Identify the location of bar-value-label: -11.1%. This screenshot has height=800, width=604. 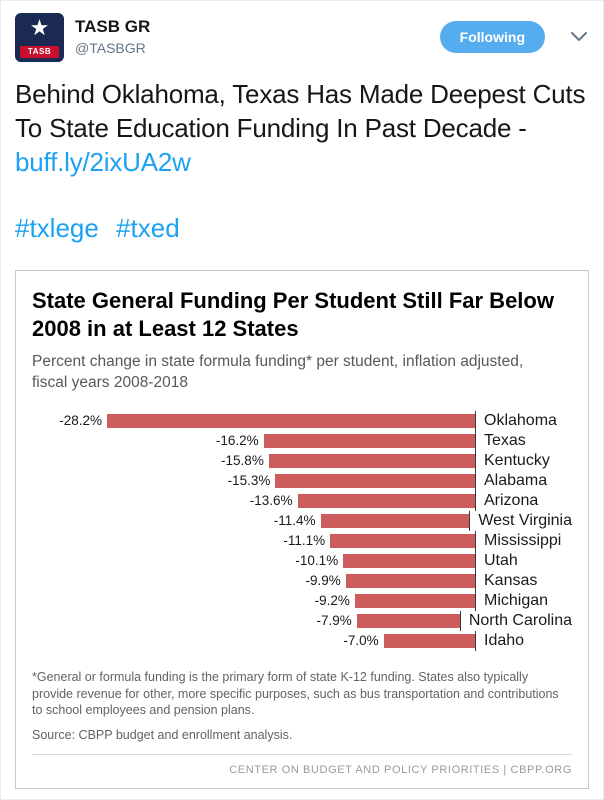
(304, 541).